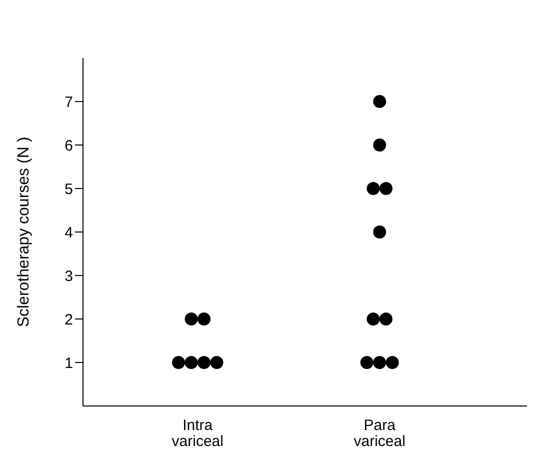 Image resolution: width=535 pixels, height=474 pixels. What do you see at coordinates (68, 233) in the screenshot?
I see `y-tick-label: 4` at bounding box center [68, 233].